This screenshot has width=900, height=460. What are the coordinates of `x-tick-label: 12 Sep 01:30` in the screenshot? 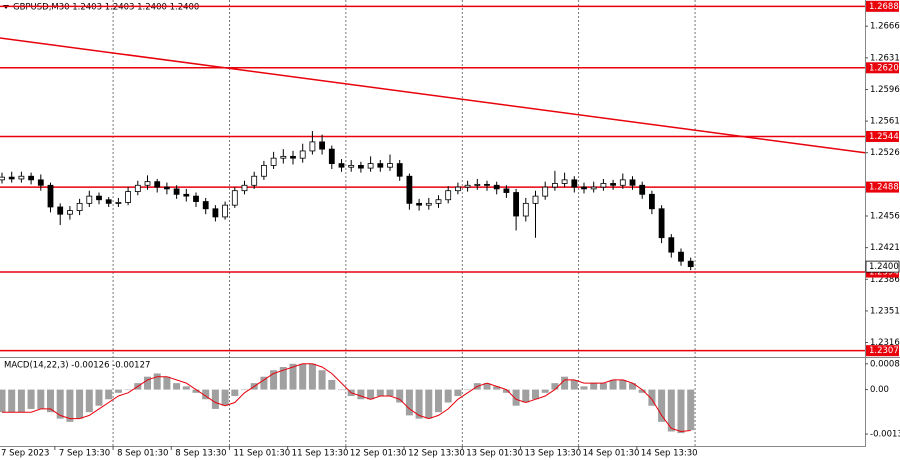 It's located at (378, 454).